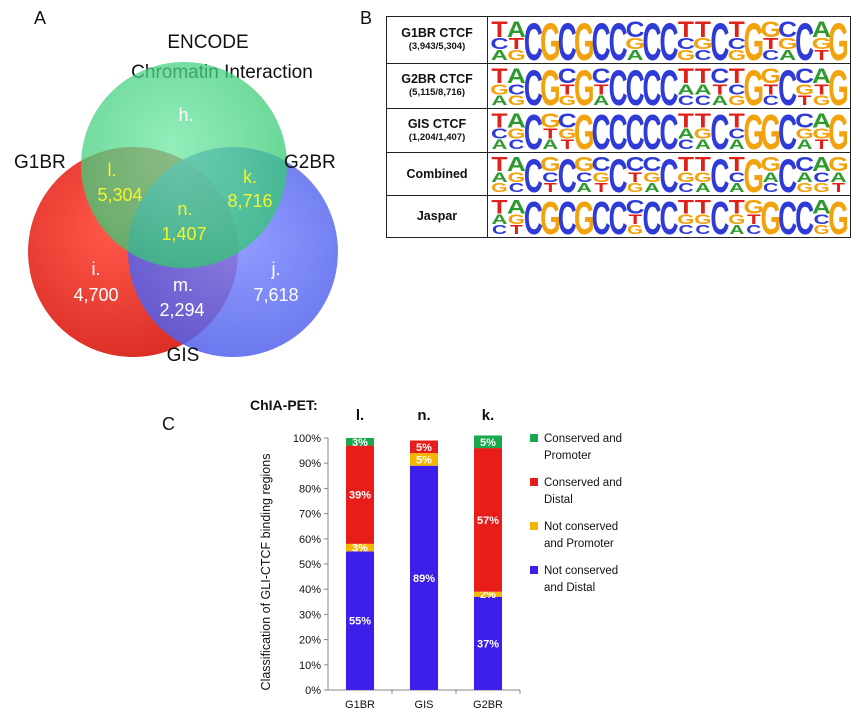  Describe the element at coordinates (181, 310) in the screenshot. I see `venn-region-m-value: 2,294` at that location.